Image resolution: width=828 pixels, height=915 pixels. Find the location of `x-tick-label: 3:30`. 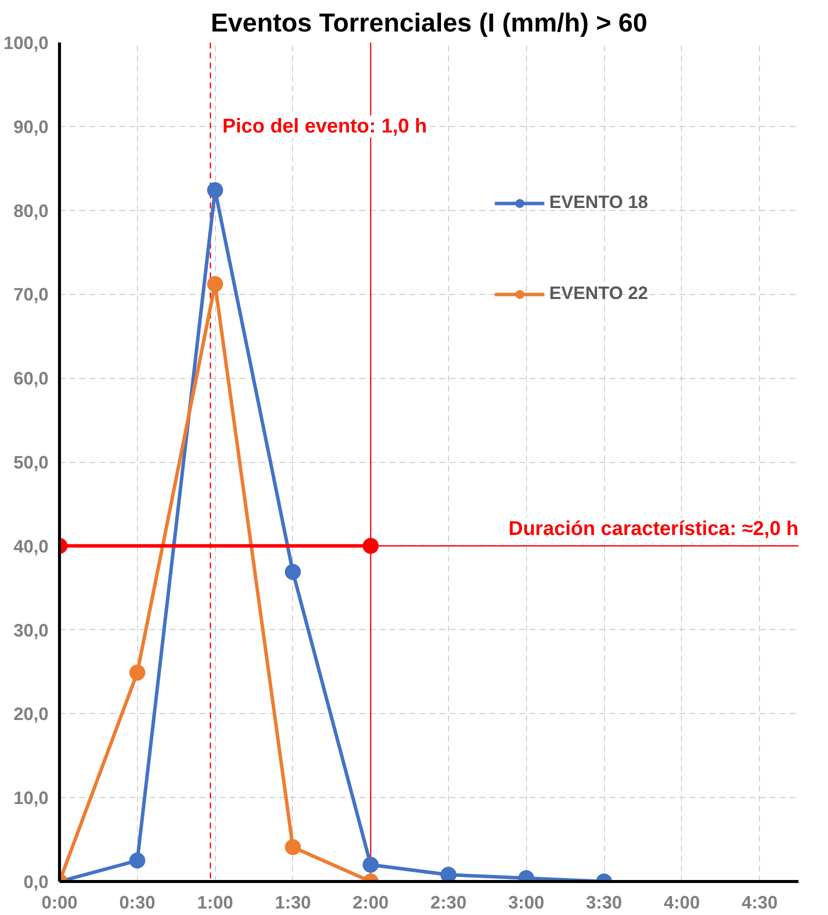

x-tick-label: 3:30 is located at coordinates (604, 902).